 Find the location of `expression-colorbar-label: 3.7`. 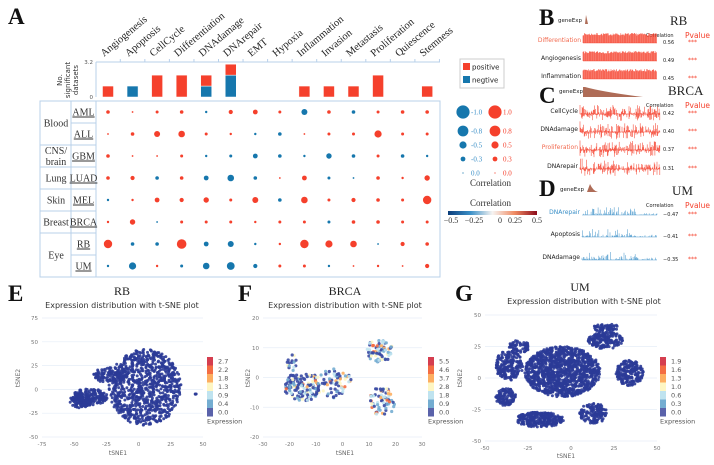

expression-colorbar-label: 3.7 is located at coordinates (444, 379).